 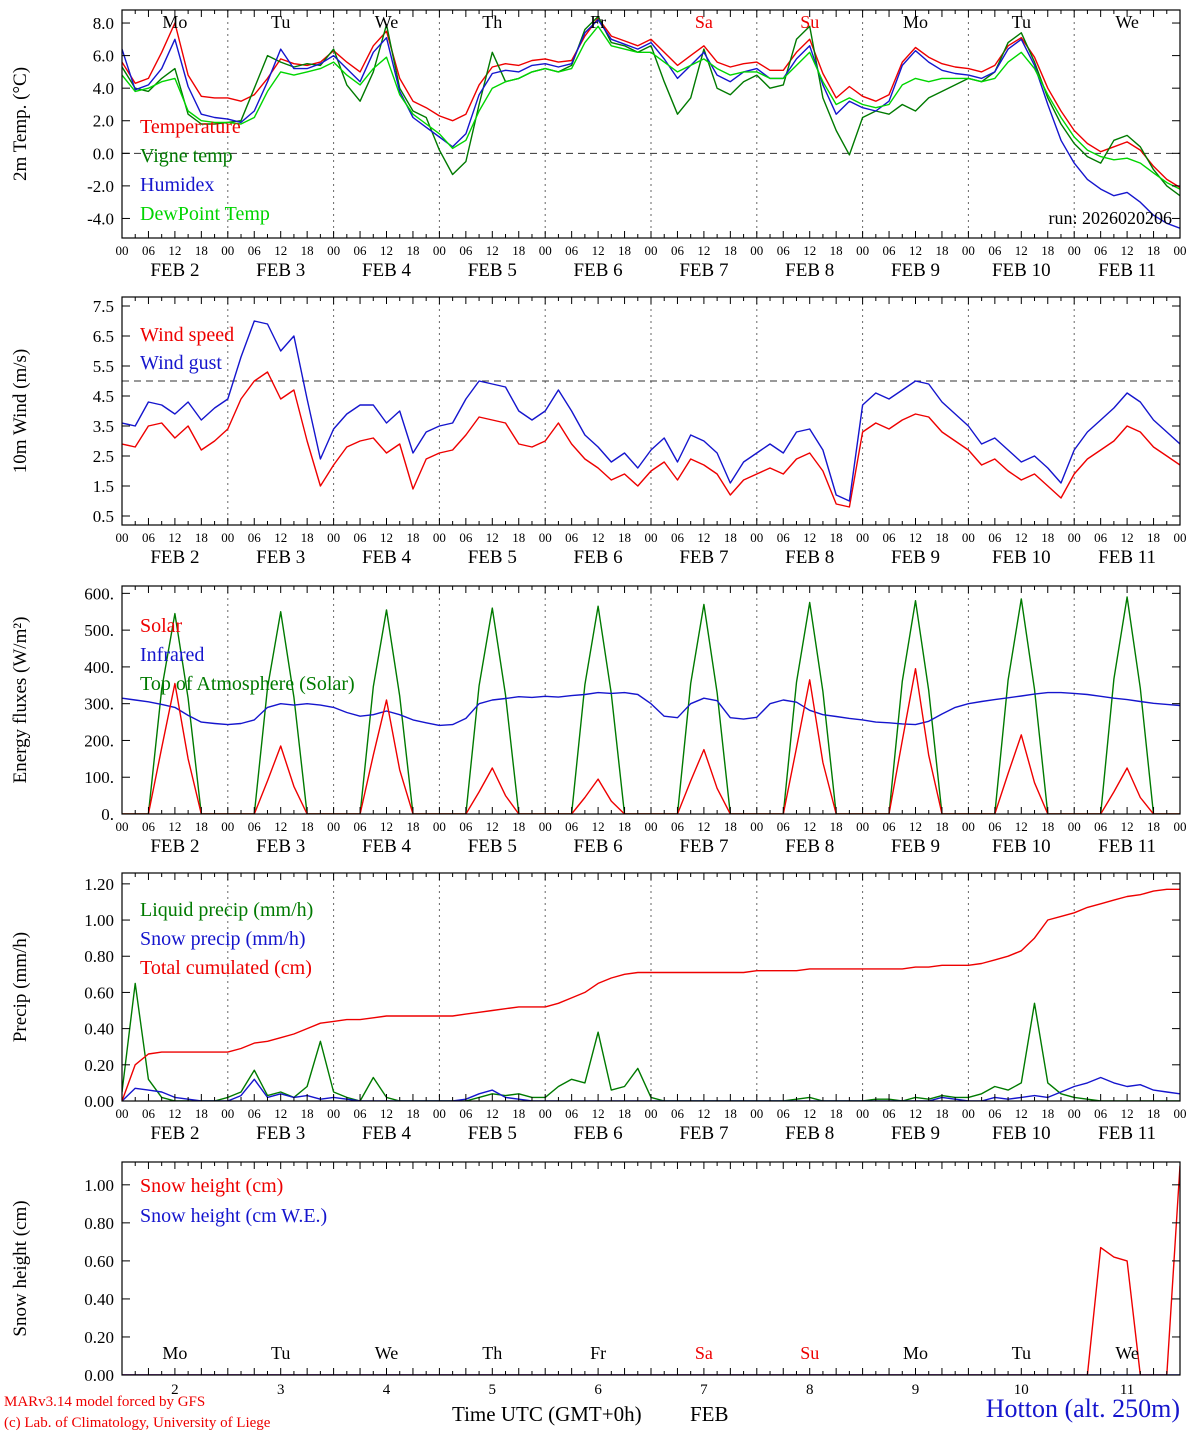 I want to click on y-tick-label: 0.60, so click(x=99, y=992).